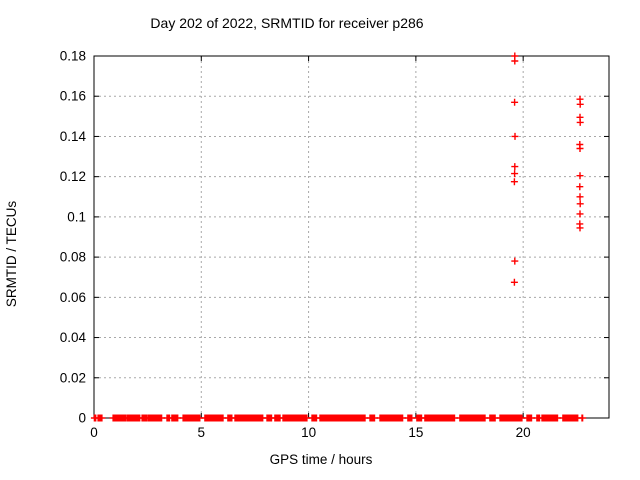  Describe the element at coordinates (73, 377) in the screenshot. I see `y-tick-label: 0.02` at that location.